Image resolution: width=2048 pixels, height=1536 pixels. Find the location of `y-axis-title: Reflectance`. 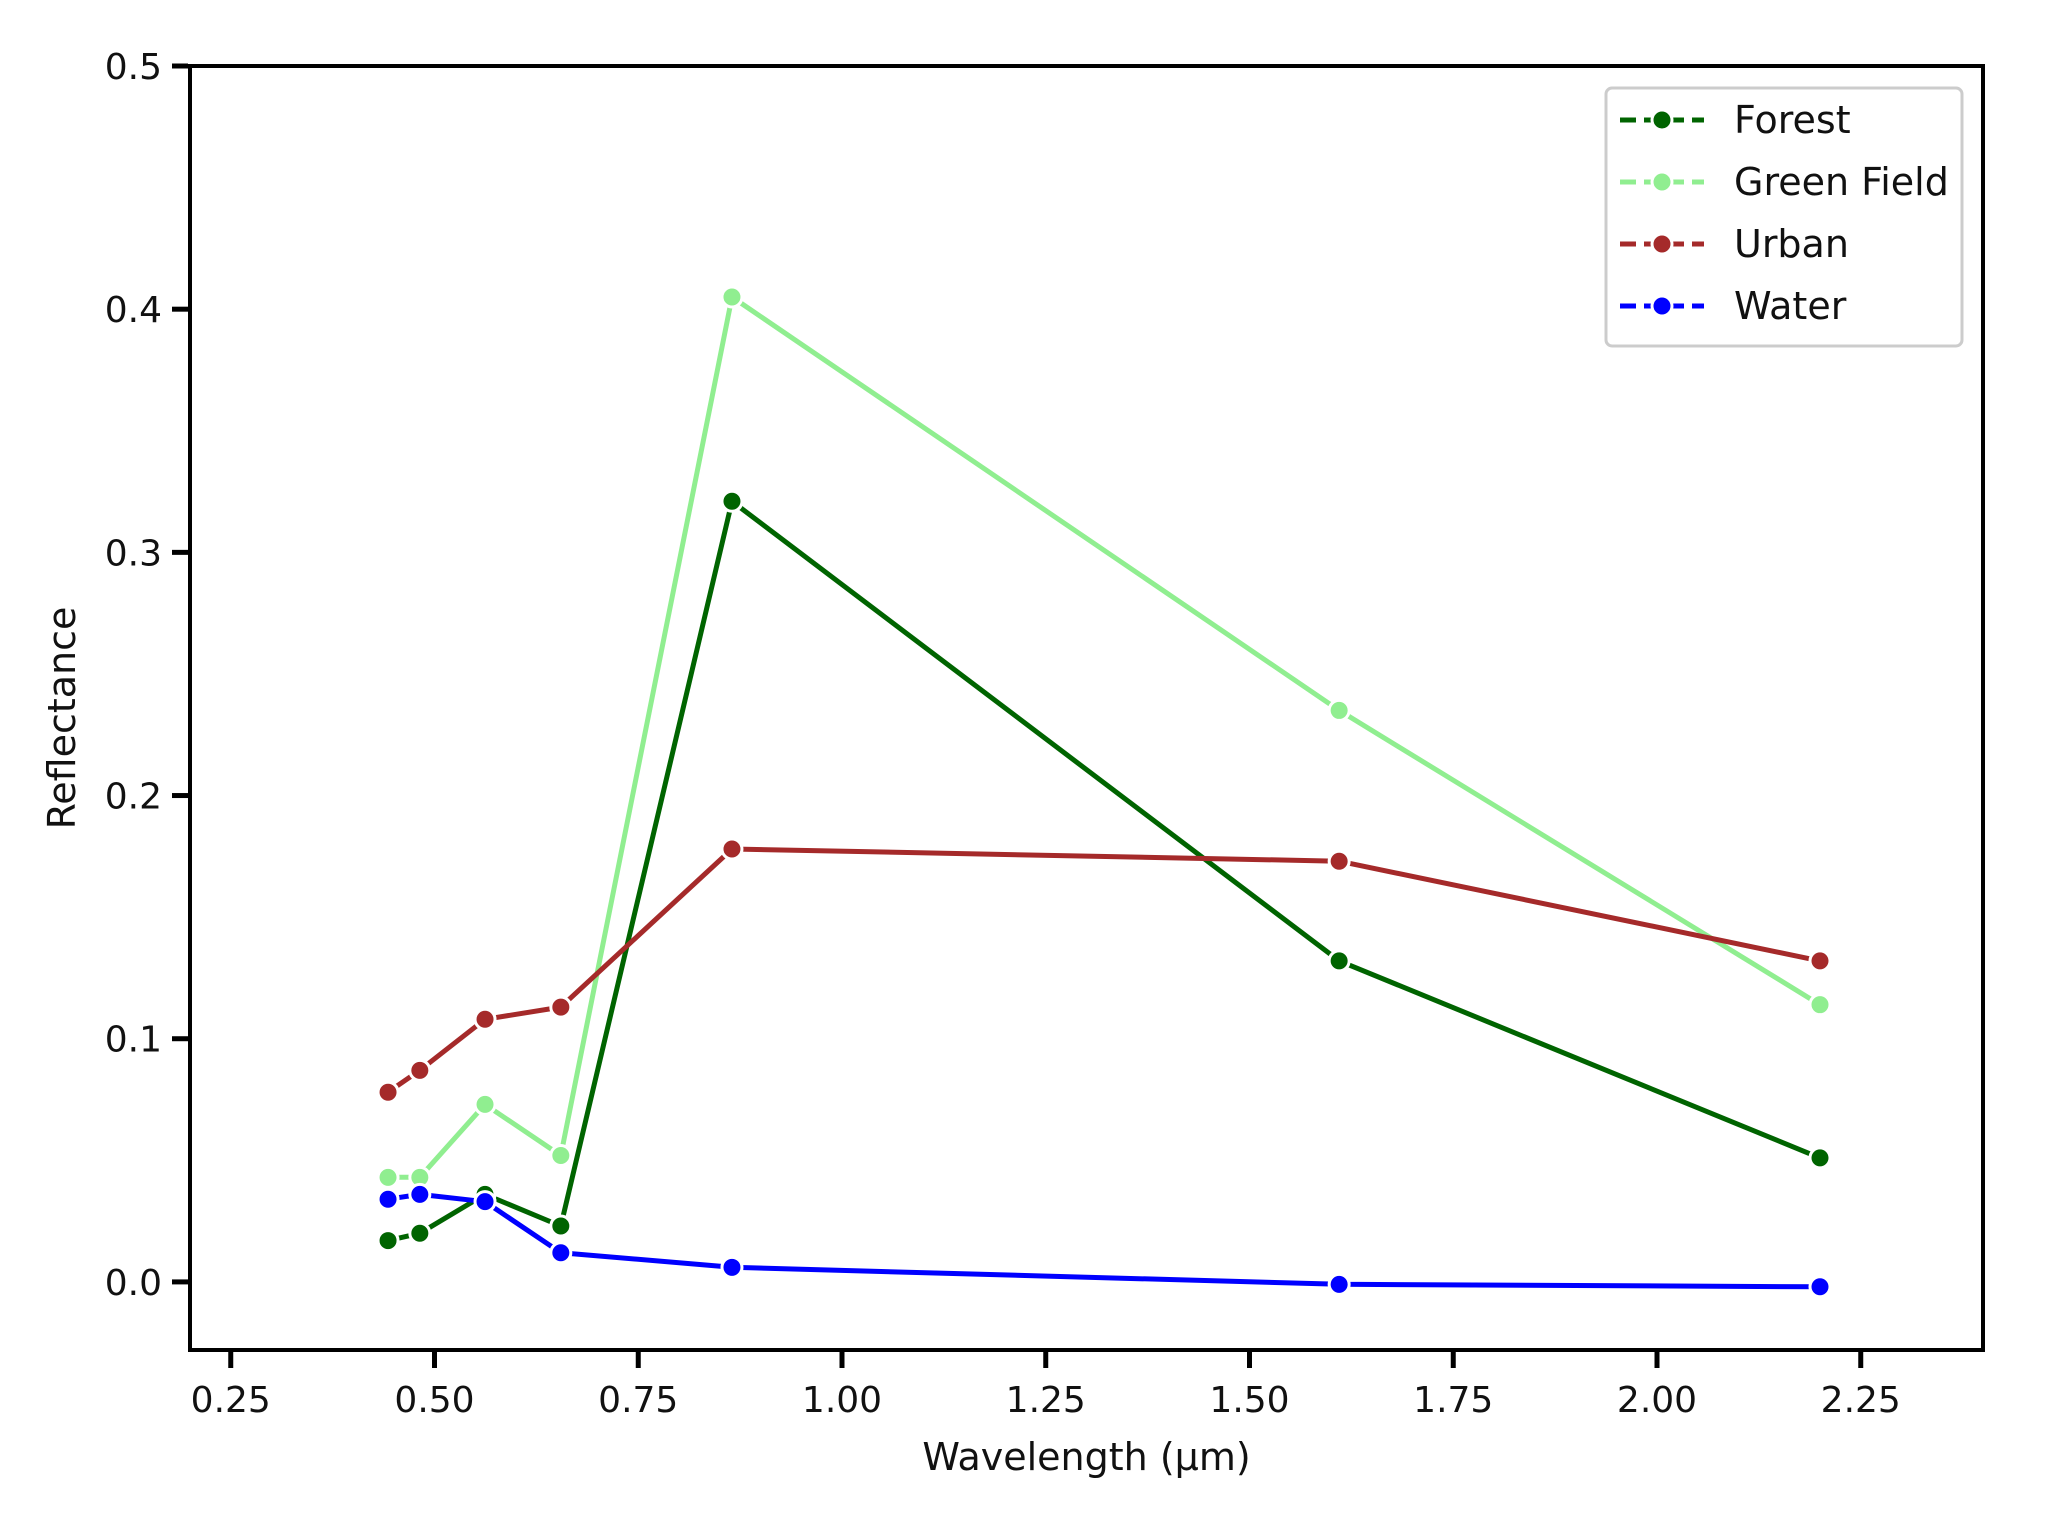

y-axis-title: Reflectance is located at coordinates (62, 718).